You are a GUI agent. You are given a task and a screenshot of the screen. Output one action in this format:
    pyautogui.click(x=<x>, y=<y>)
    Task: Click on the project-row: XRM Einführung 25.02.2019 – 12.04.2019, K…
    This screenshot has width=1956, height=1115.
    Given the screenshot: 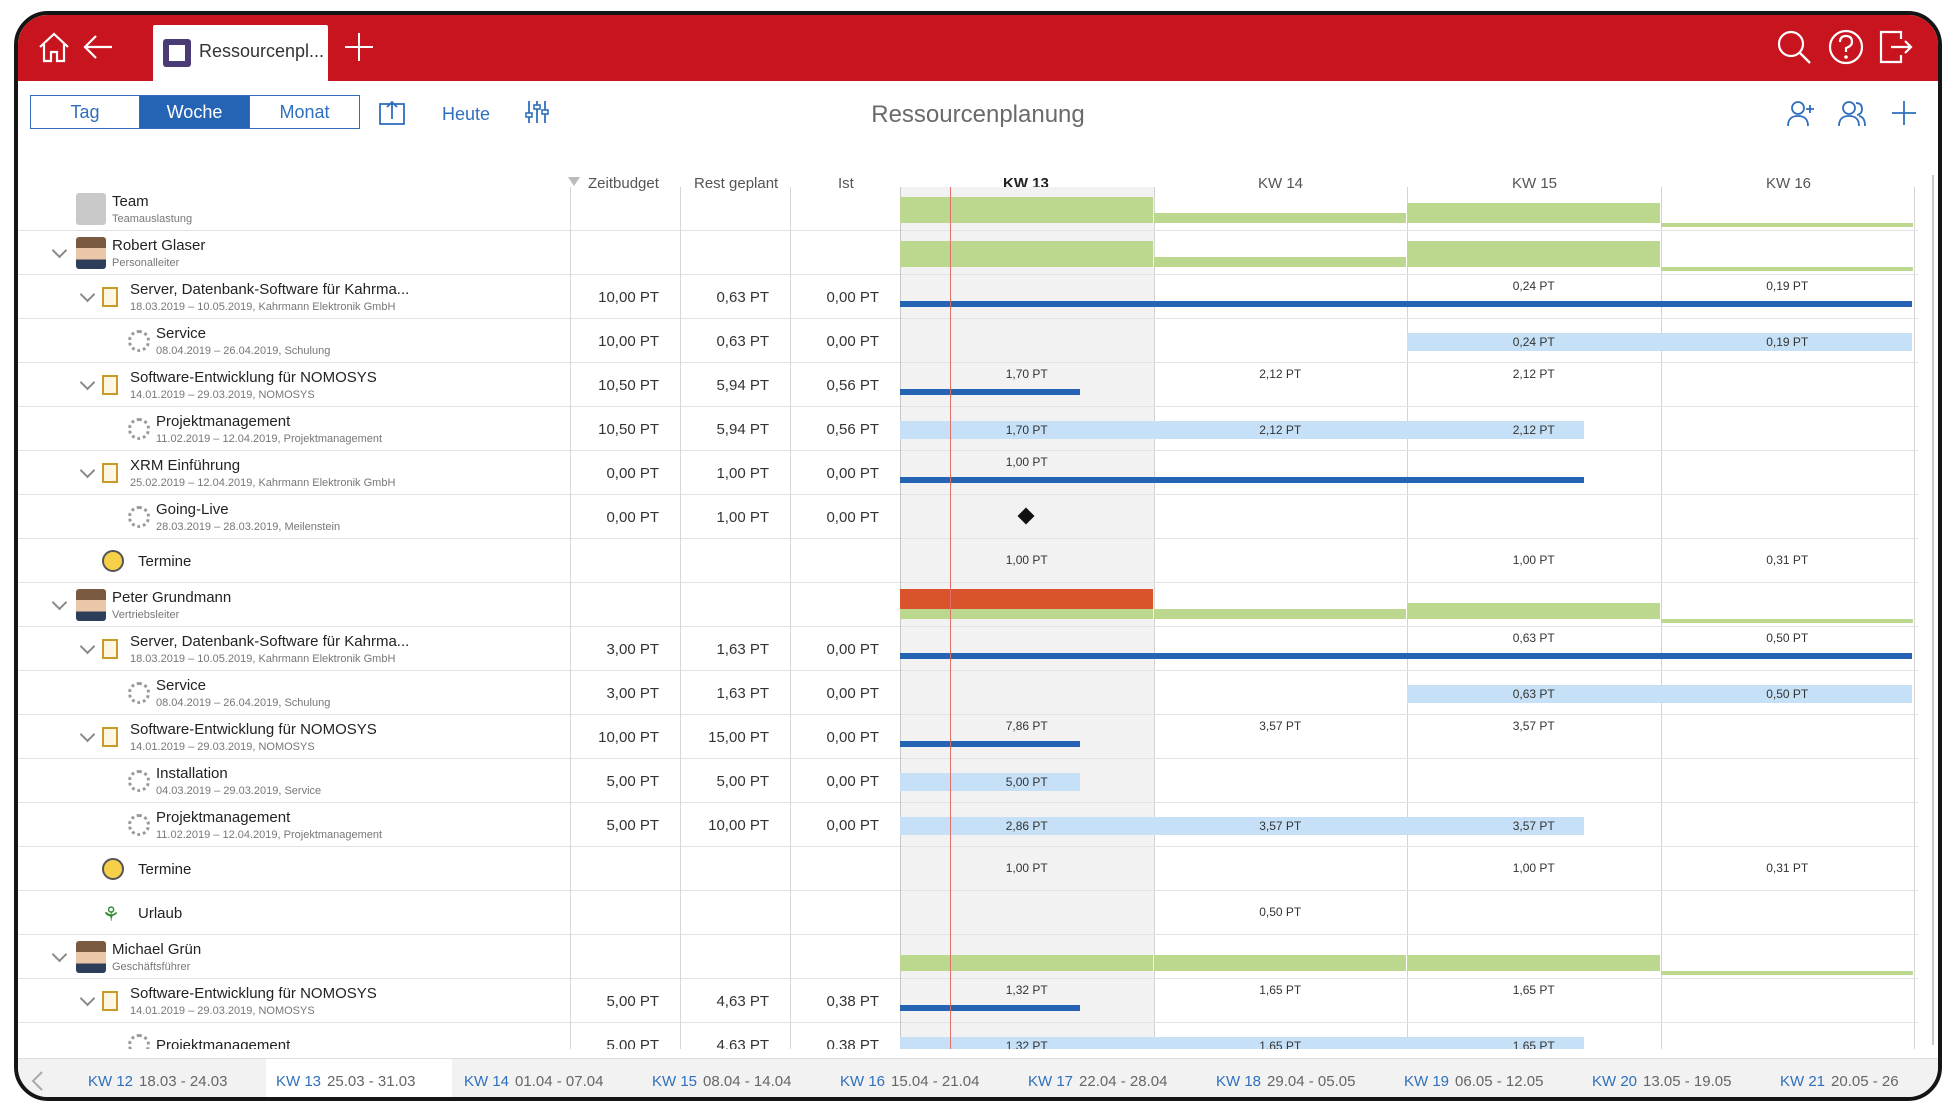 What is the action you would take?
    pyautogui.click(x=968, y=473)
    